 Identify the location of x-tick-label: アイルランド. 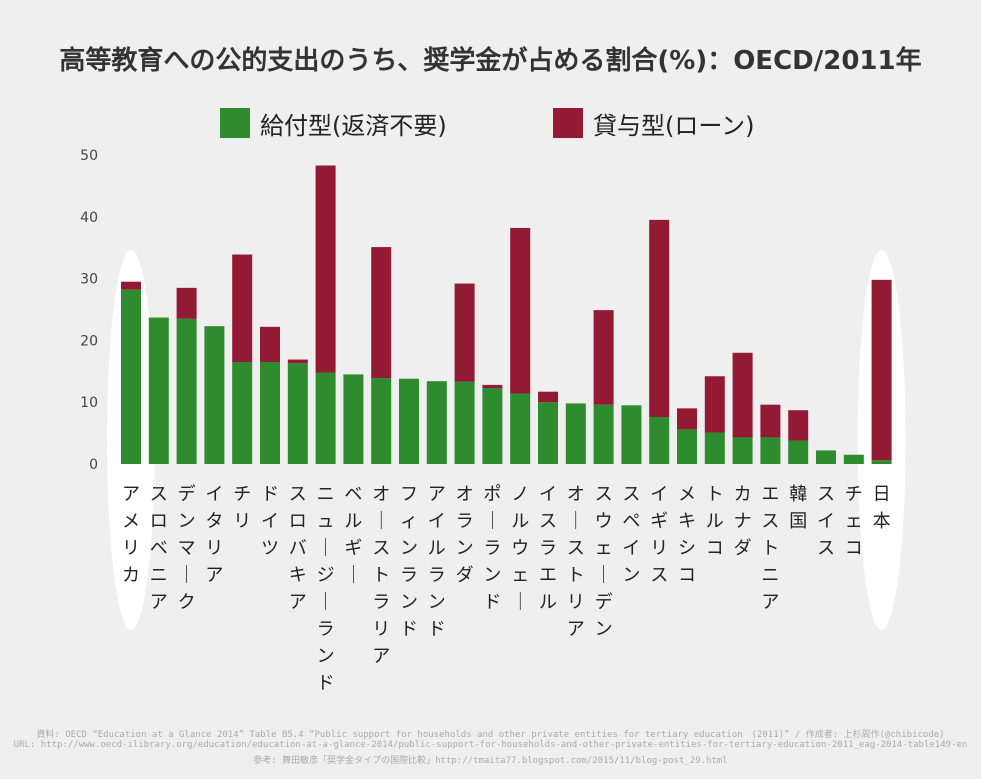
(437, 562).